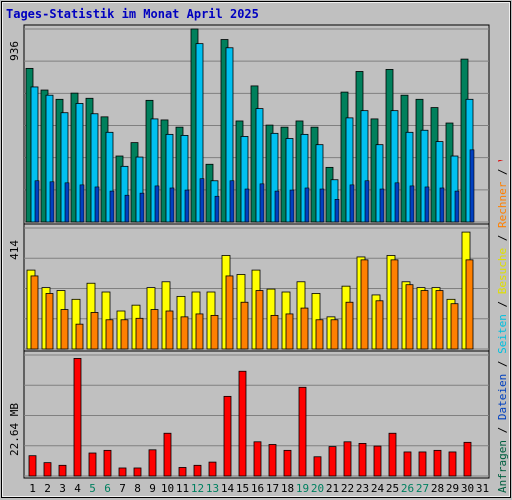 This screenshot has height=500, width=512. Describe the element at coordinates (502, 397) in the screenshot. I see `legend-entry: Dateien` at that location.